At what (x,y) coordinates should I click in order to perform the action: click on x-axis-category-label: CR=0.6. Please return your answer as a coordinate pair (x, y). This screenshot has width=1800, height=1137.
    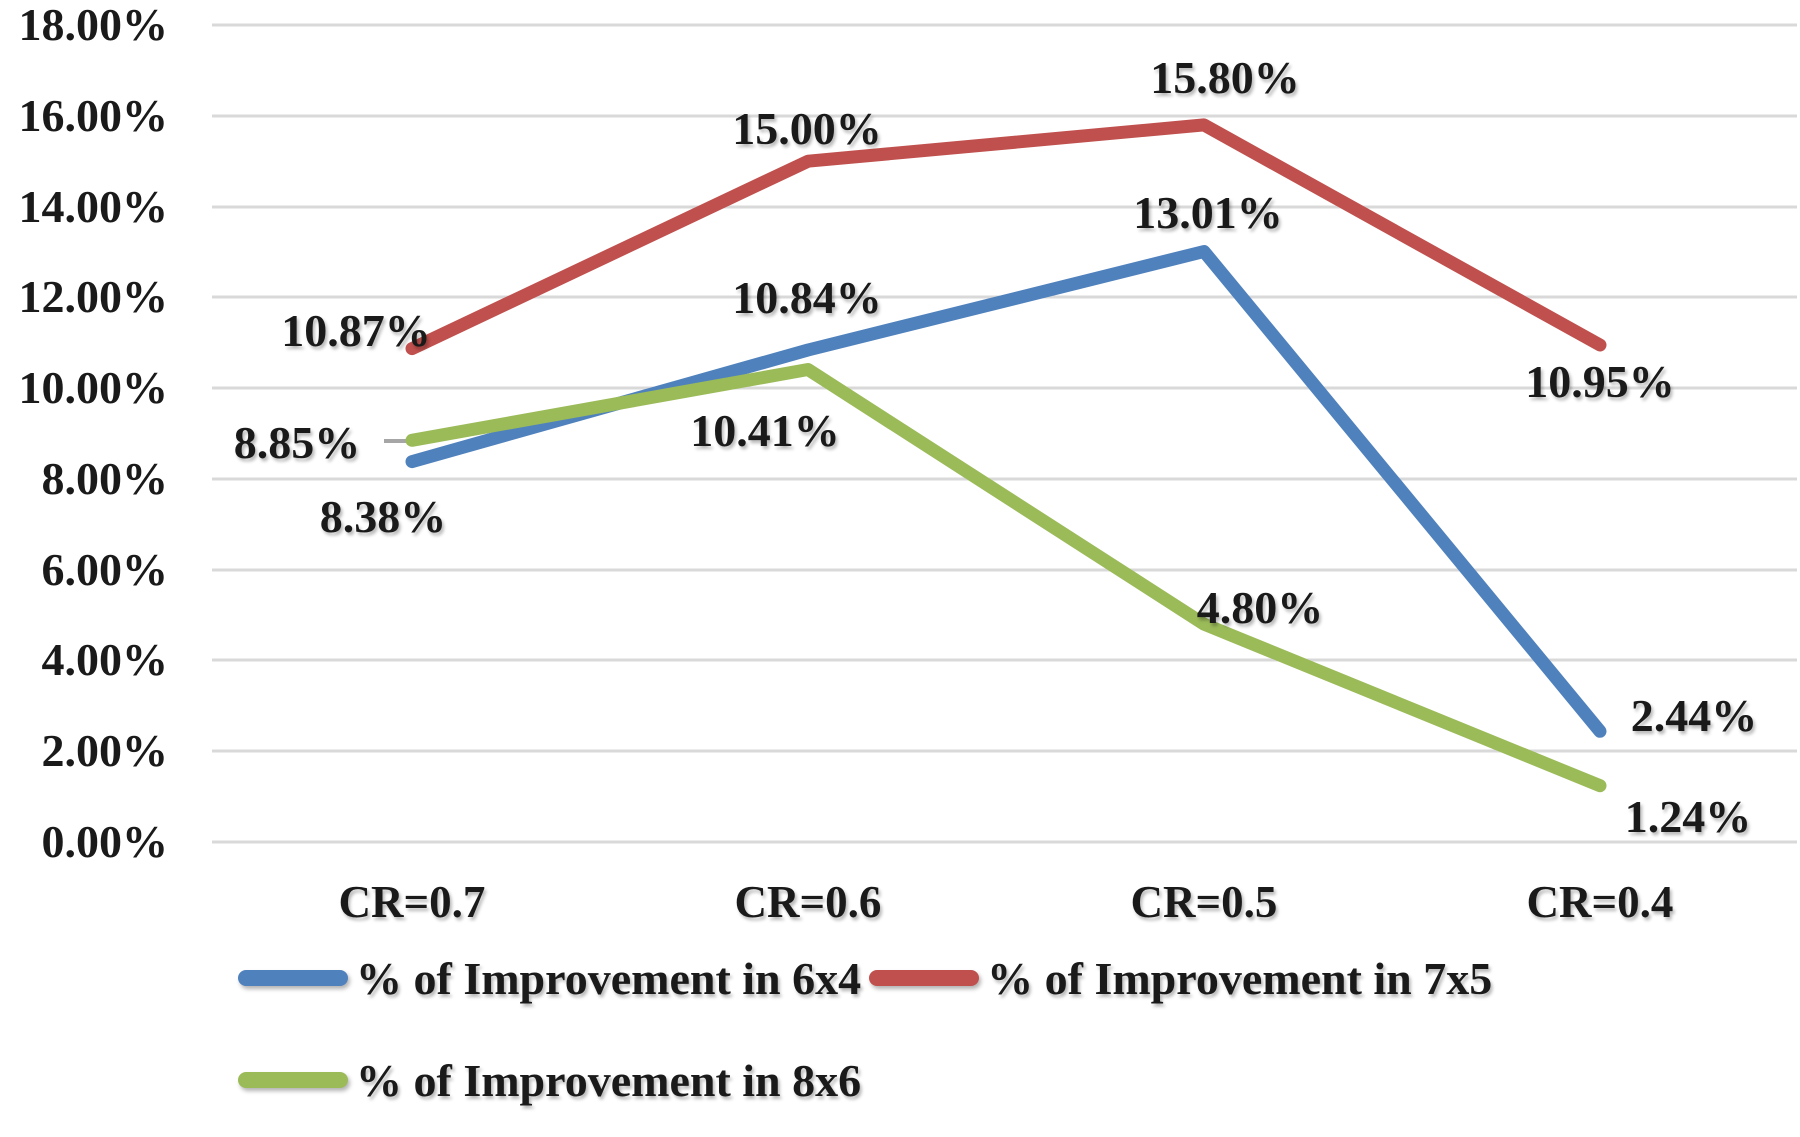
    Looking at the image, I should click on (808, 902).